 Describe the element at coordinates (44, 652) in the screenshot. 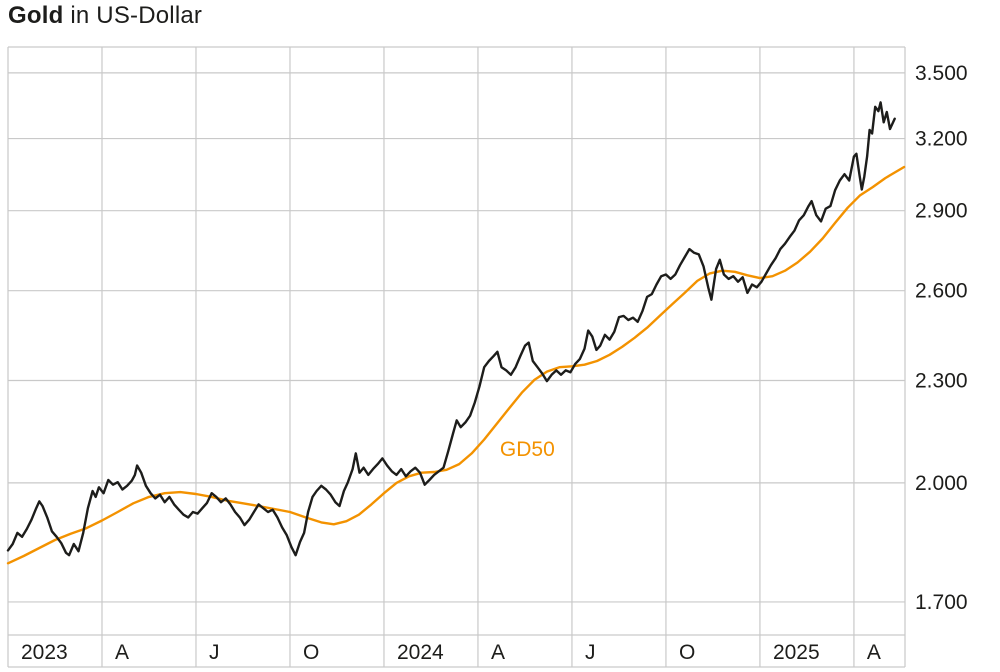

I see `x-axis-label: 2023` at that location.